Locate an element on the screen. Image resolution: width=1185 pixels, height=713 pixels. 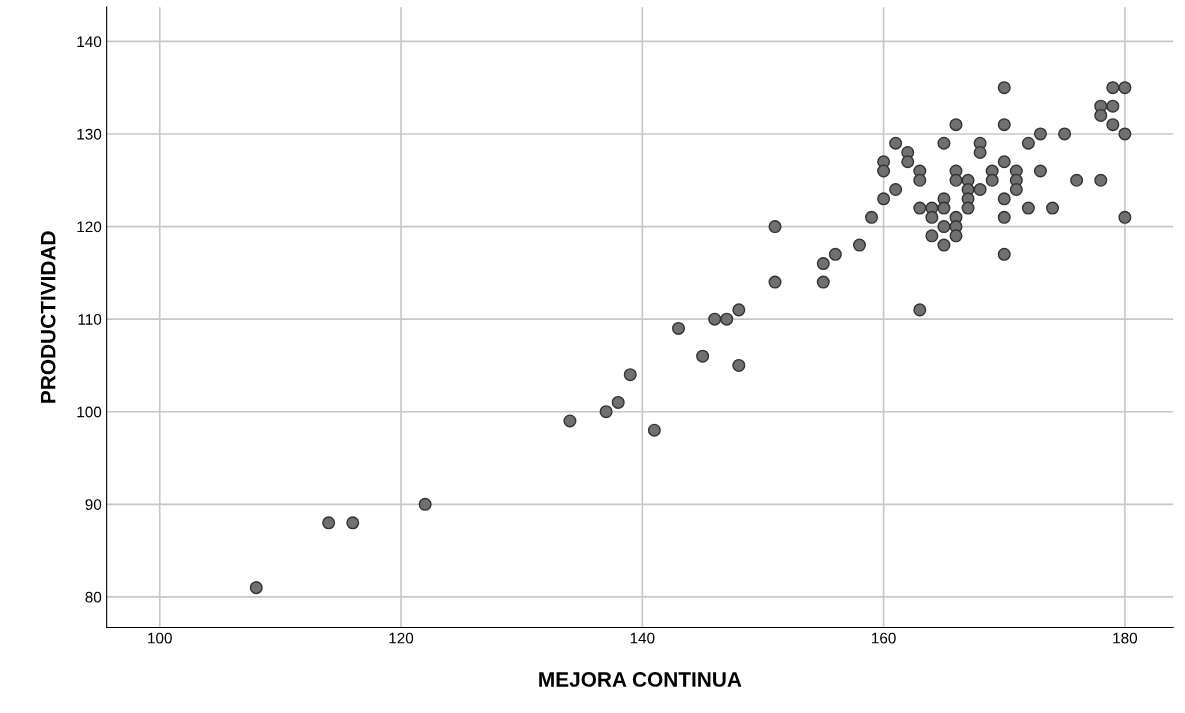
x-tick-label: 180 is located at coordinates (1125, 638).